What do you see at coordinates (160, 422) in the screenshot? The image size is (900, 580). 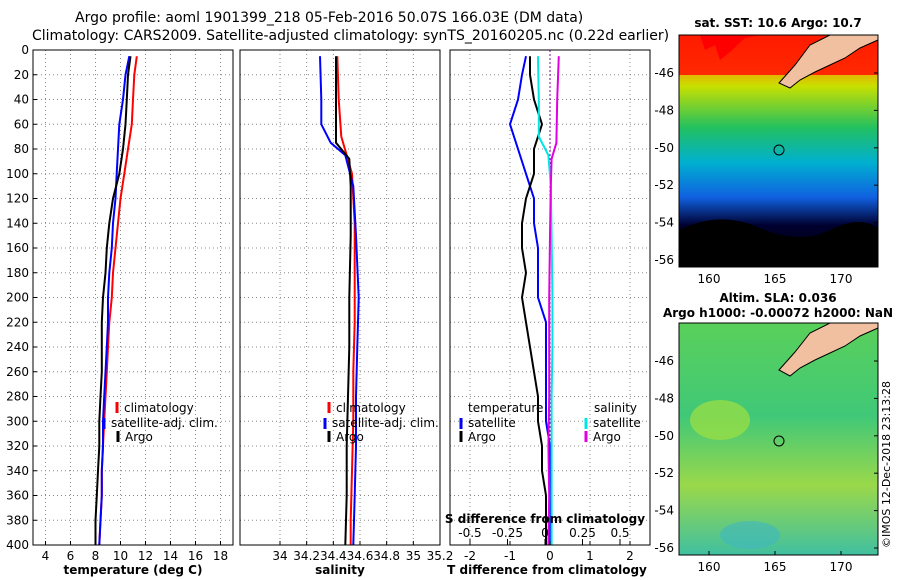 I see `temperature-legend: climatology satellite-adj. clim. Argo` at bounding box center [160, 422].